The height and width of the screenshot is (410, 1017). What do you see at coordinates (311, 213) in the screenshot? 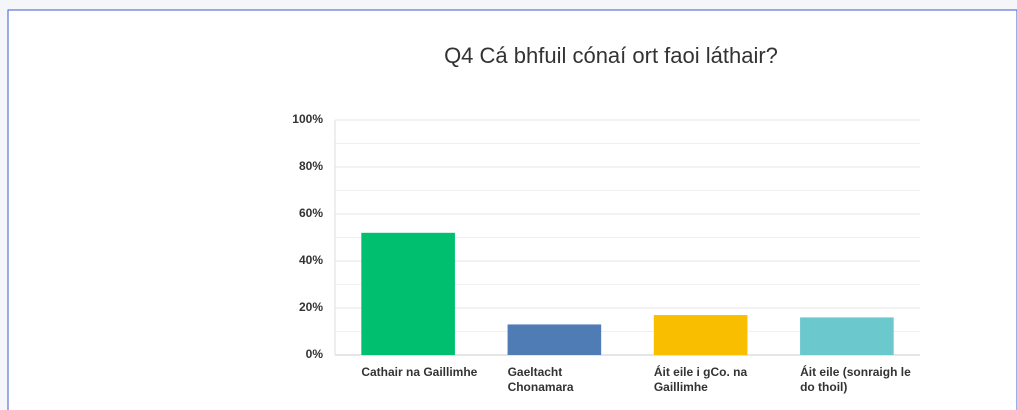
I see `y-tick-label: 60%` at bounding box center [311, 213].